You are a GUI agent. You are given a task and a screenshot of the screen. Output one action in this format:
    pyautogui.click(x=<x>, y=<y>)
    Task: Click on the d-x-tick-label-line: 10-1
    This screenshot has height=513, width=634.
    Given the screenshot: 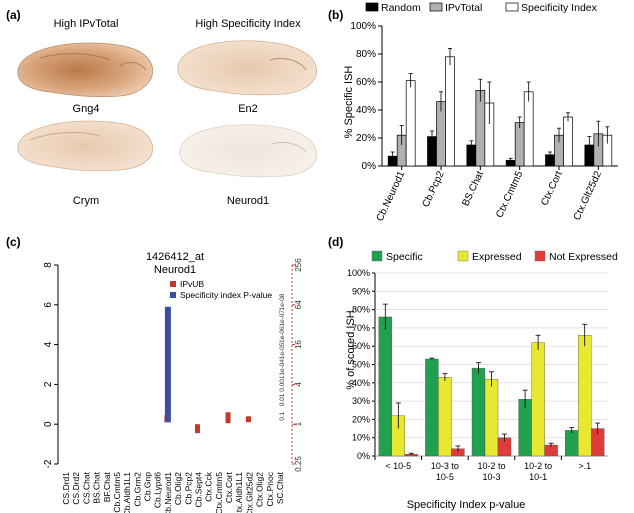 What is the action you would take?
    pyautogui.click(x=538, y=477)
    